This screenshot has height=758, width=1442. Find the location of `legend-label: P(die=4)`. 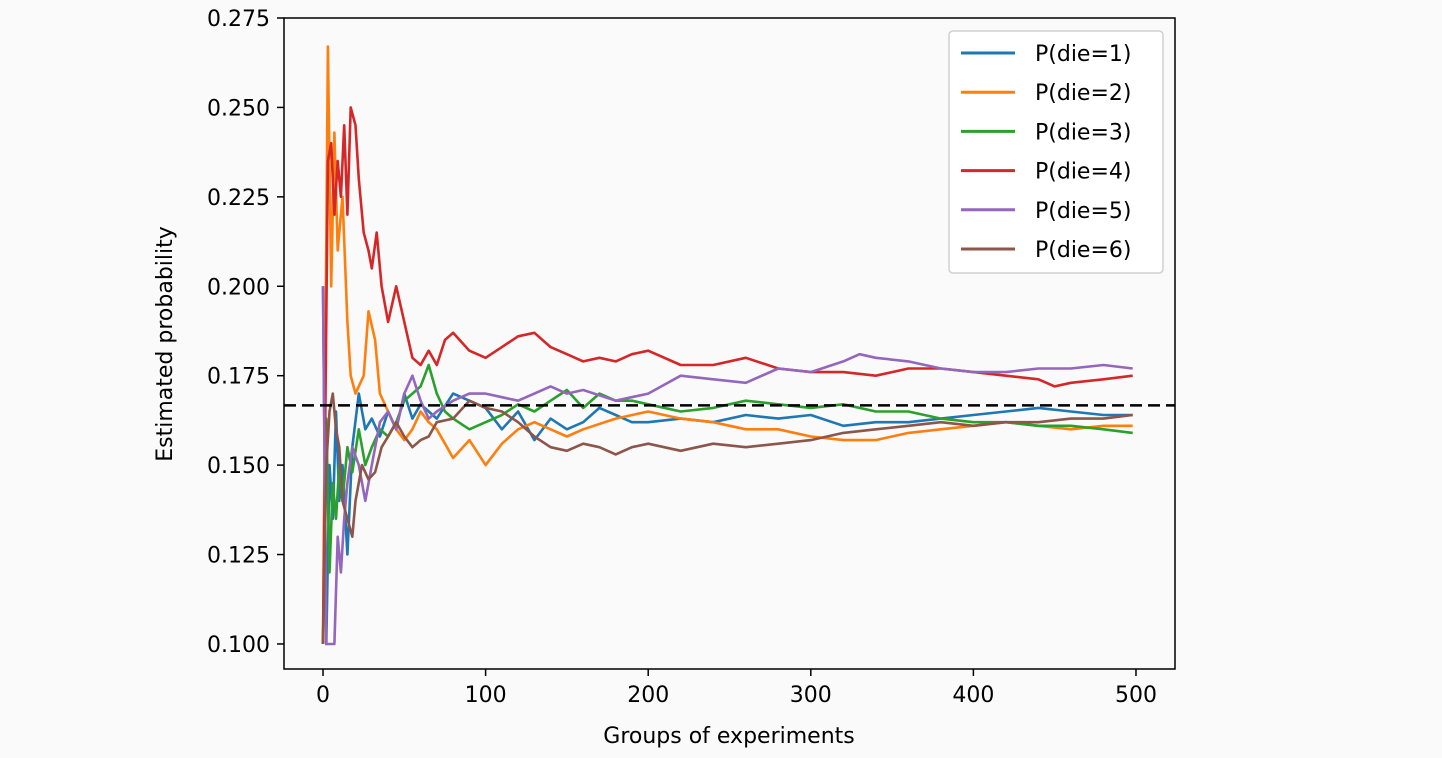

legend-label: P(die=4) is located at coordinates (1083, 172).